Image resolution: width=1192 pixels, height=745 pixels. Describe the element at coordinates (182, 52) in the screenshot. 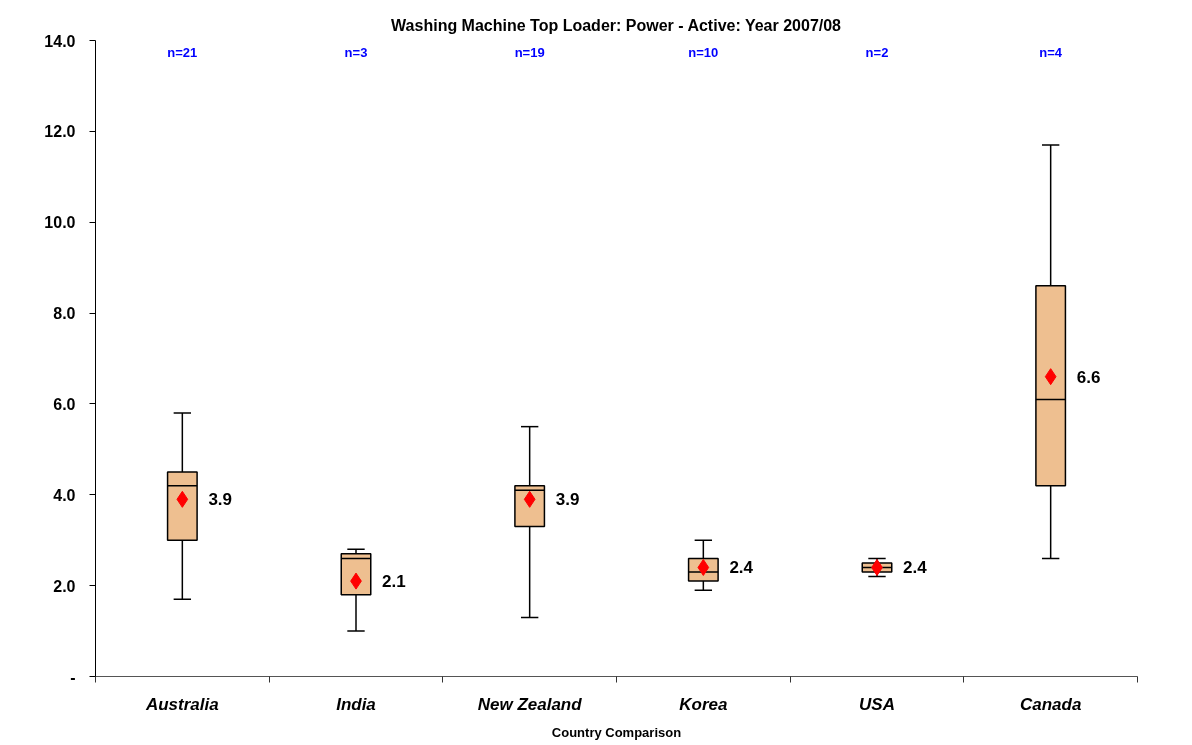

I see `annotation: n=21` at that location.